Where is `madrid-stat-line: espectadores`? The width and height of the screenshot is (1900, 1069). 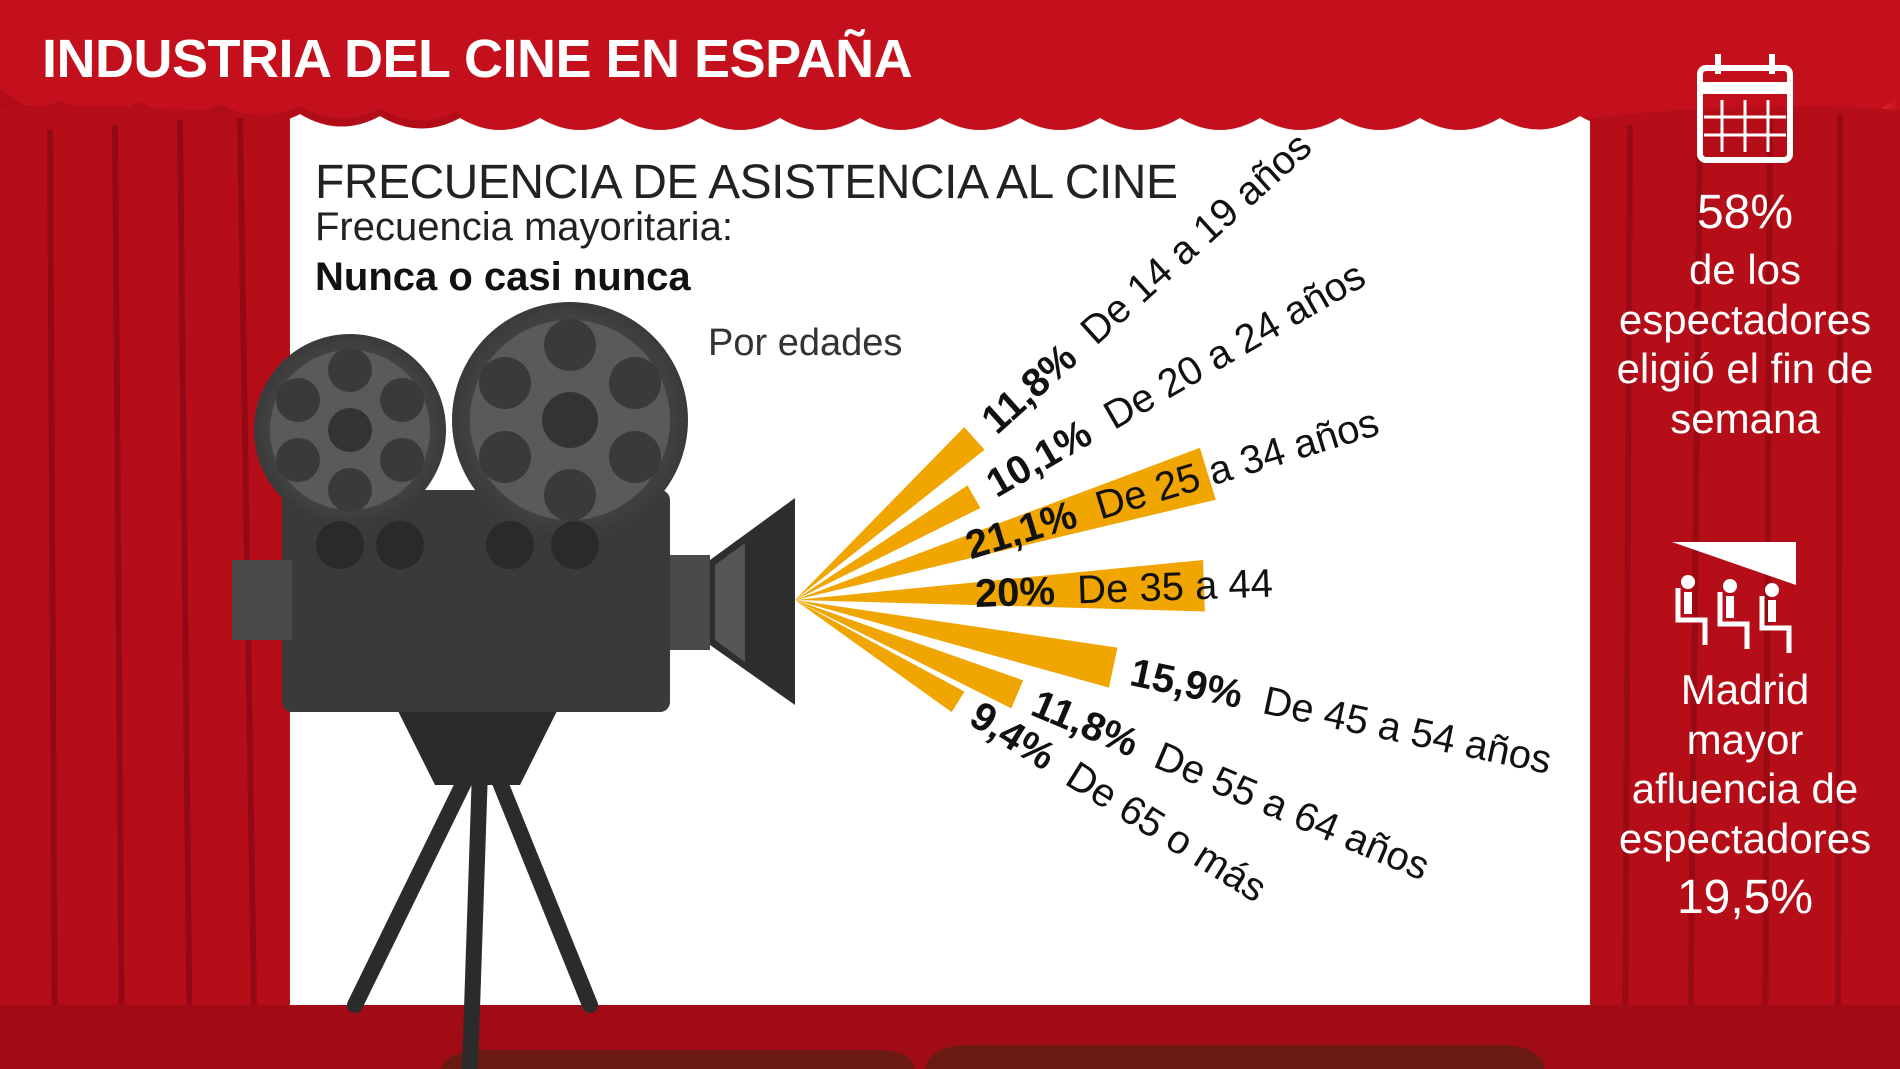 madrid-stat-line: espectadores is located at coordinates (1745, 838).